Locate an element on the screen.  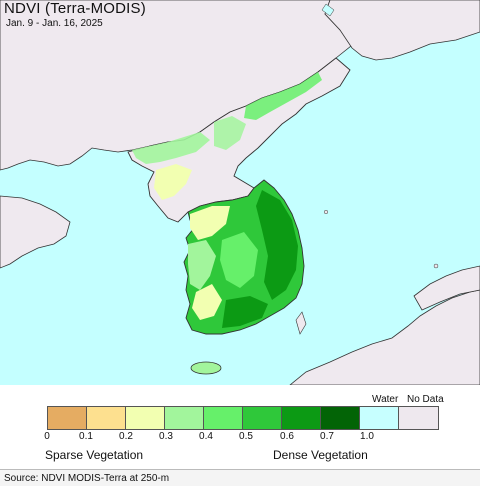
small-island-east is located at coordinates (436, 266).